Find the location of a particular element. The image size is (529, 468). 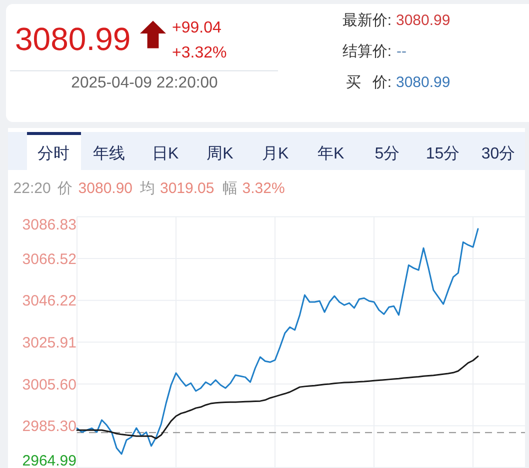

text: 3019.05 is located at coordinates (187, 188).